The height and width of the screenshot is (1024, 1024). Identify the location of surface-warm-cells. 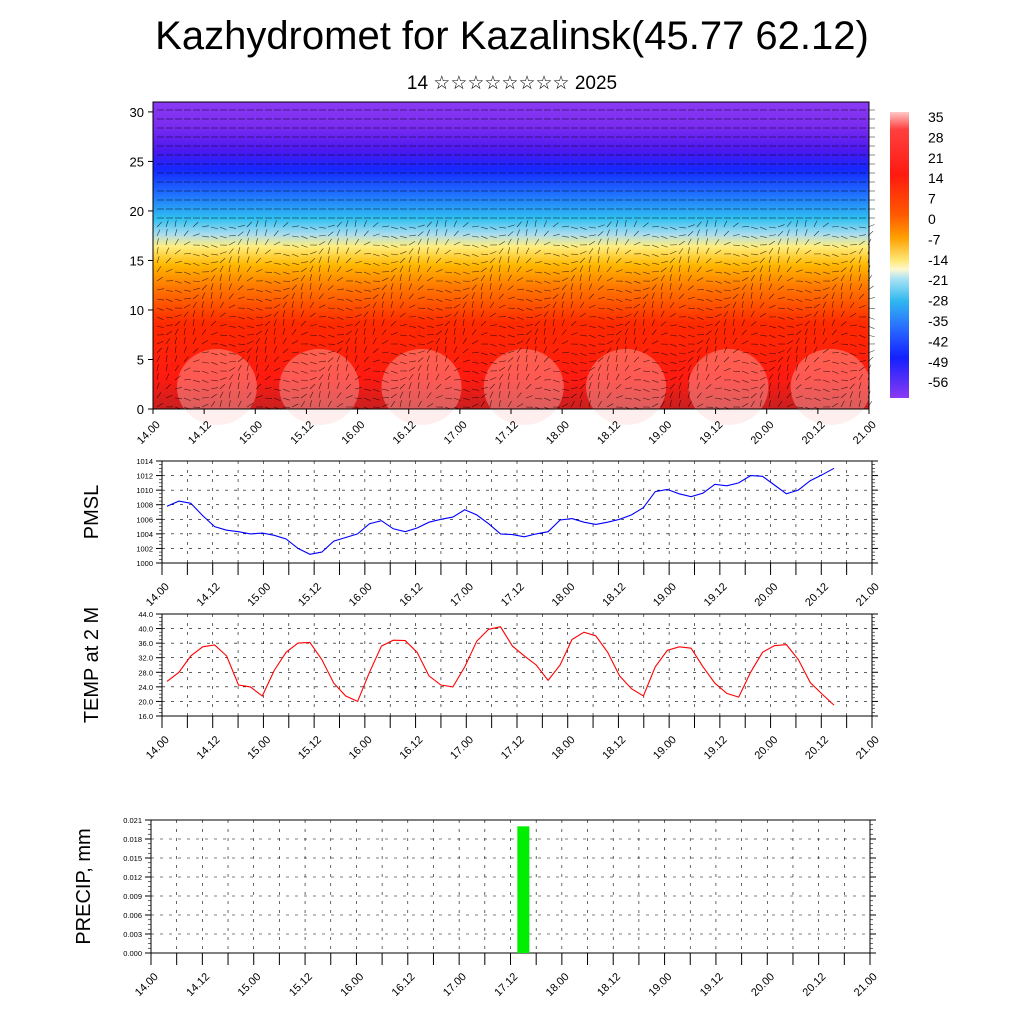
(523, 387).